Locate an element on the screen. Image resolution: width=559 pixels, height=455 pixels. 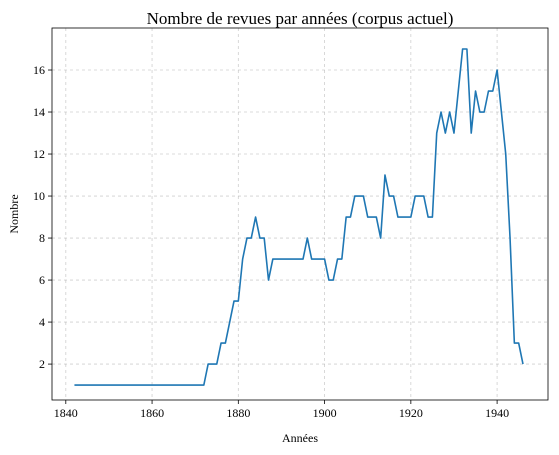
y-axis-label: Nombre is located at coordinates (14, 213).